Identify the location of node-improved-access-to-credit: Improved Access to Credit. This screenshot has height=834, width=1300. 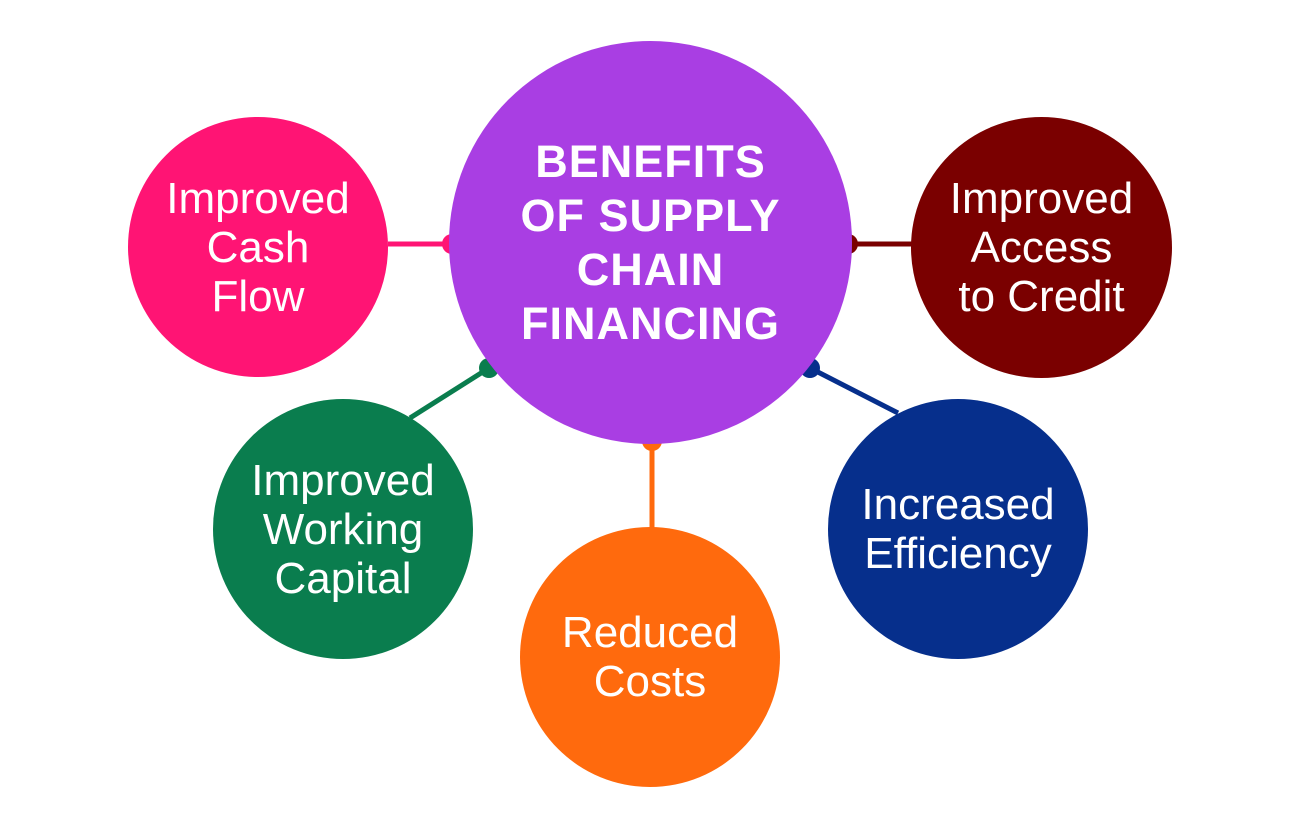
(1041, 247).